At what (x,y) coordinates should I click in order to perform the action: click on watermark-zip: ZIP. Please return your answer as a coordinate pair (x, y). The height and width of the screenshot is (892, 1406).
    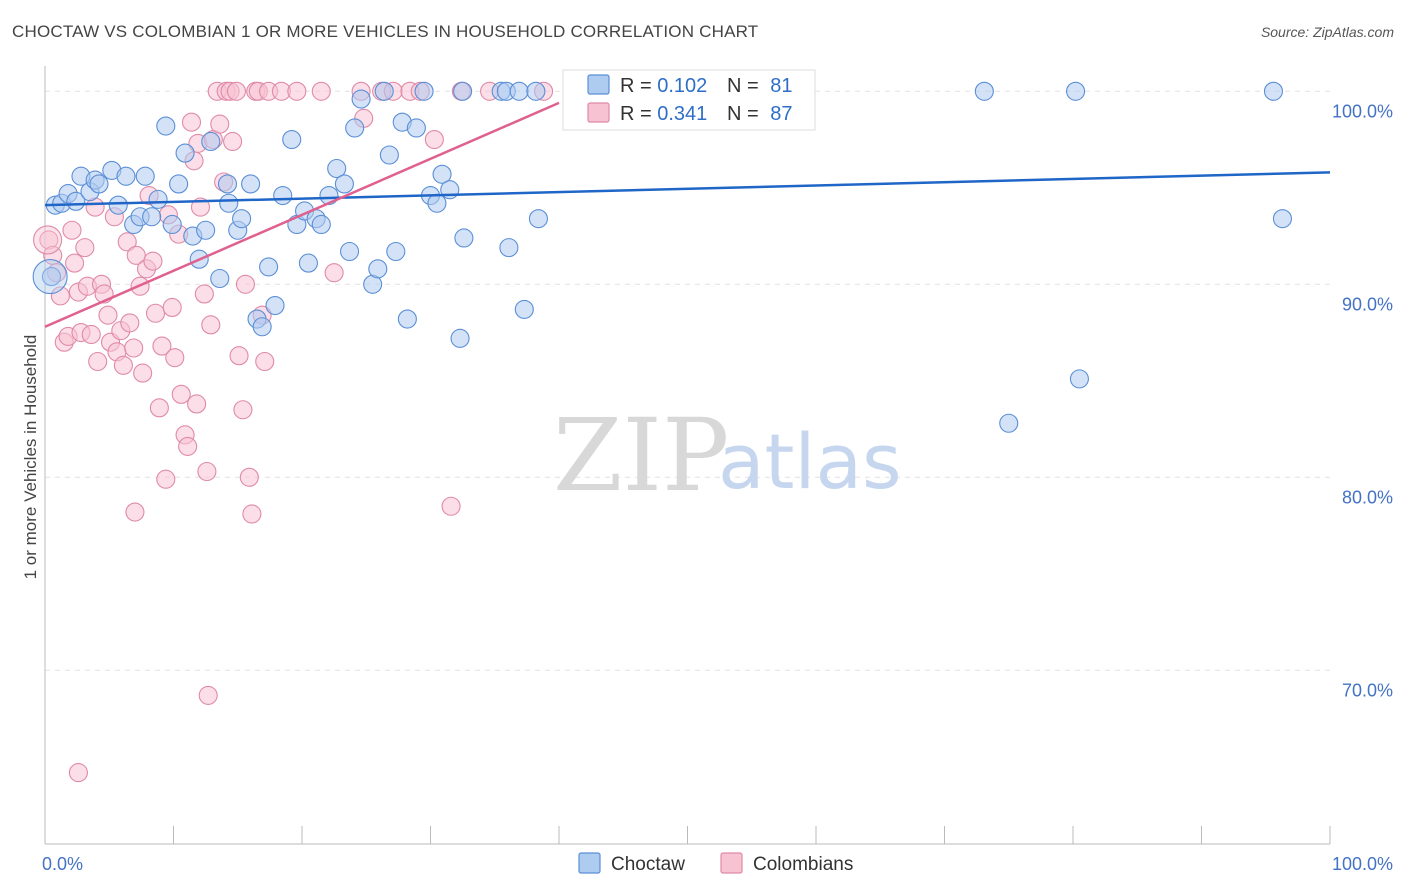
    Looking at the image, I should click on (641, 455).